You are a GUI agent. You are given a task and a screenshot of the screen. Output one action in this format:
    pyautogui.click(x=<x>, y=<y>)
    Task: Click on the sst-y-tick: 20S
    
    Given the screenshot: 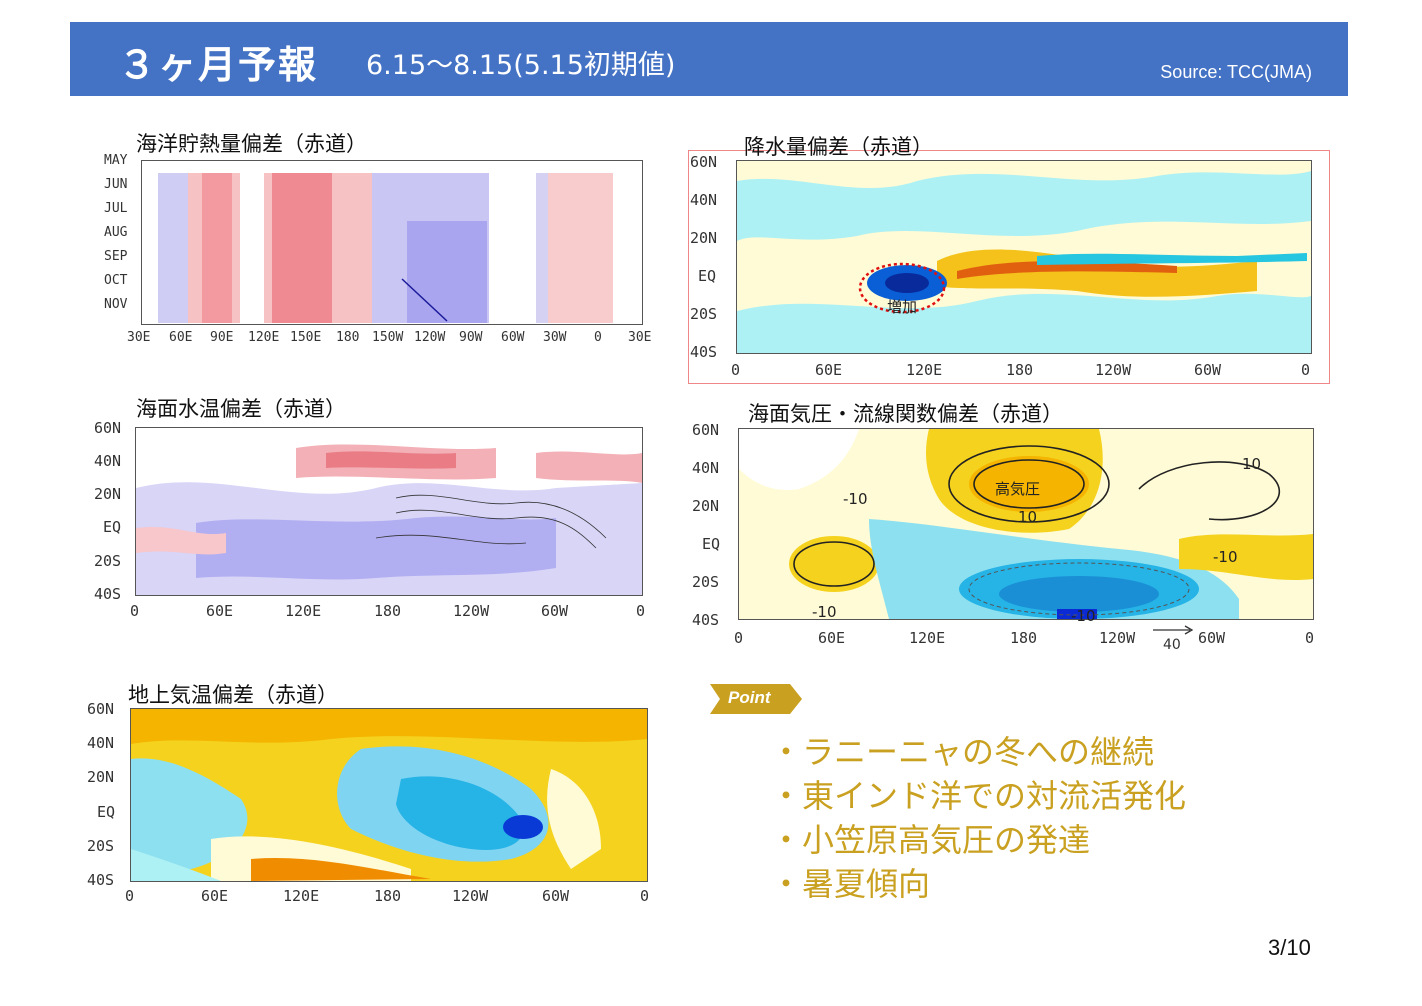 What is the action you would take?
    pyautogui.click(x=108, y=561)
    